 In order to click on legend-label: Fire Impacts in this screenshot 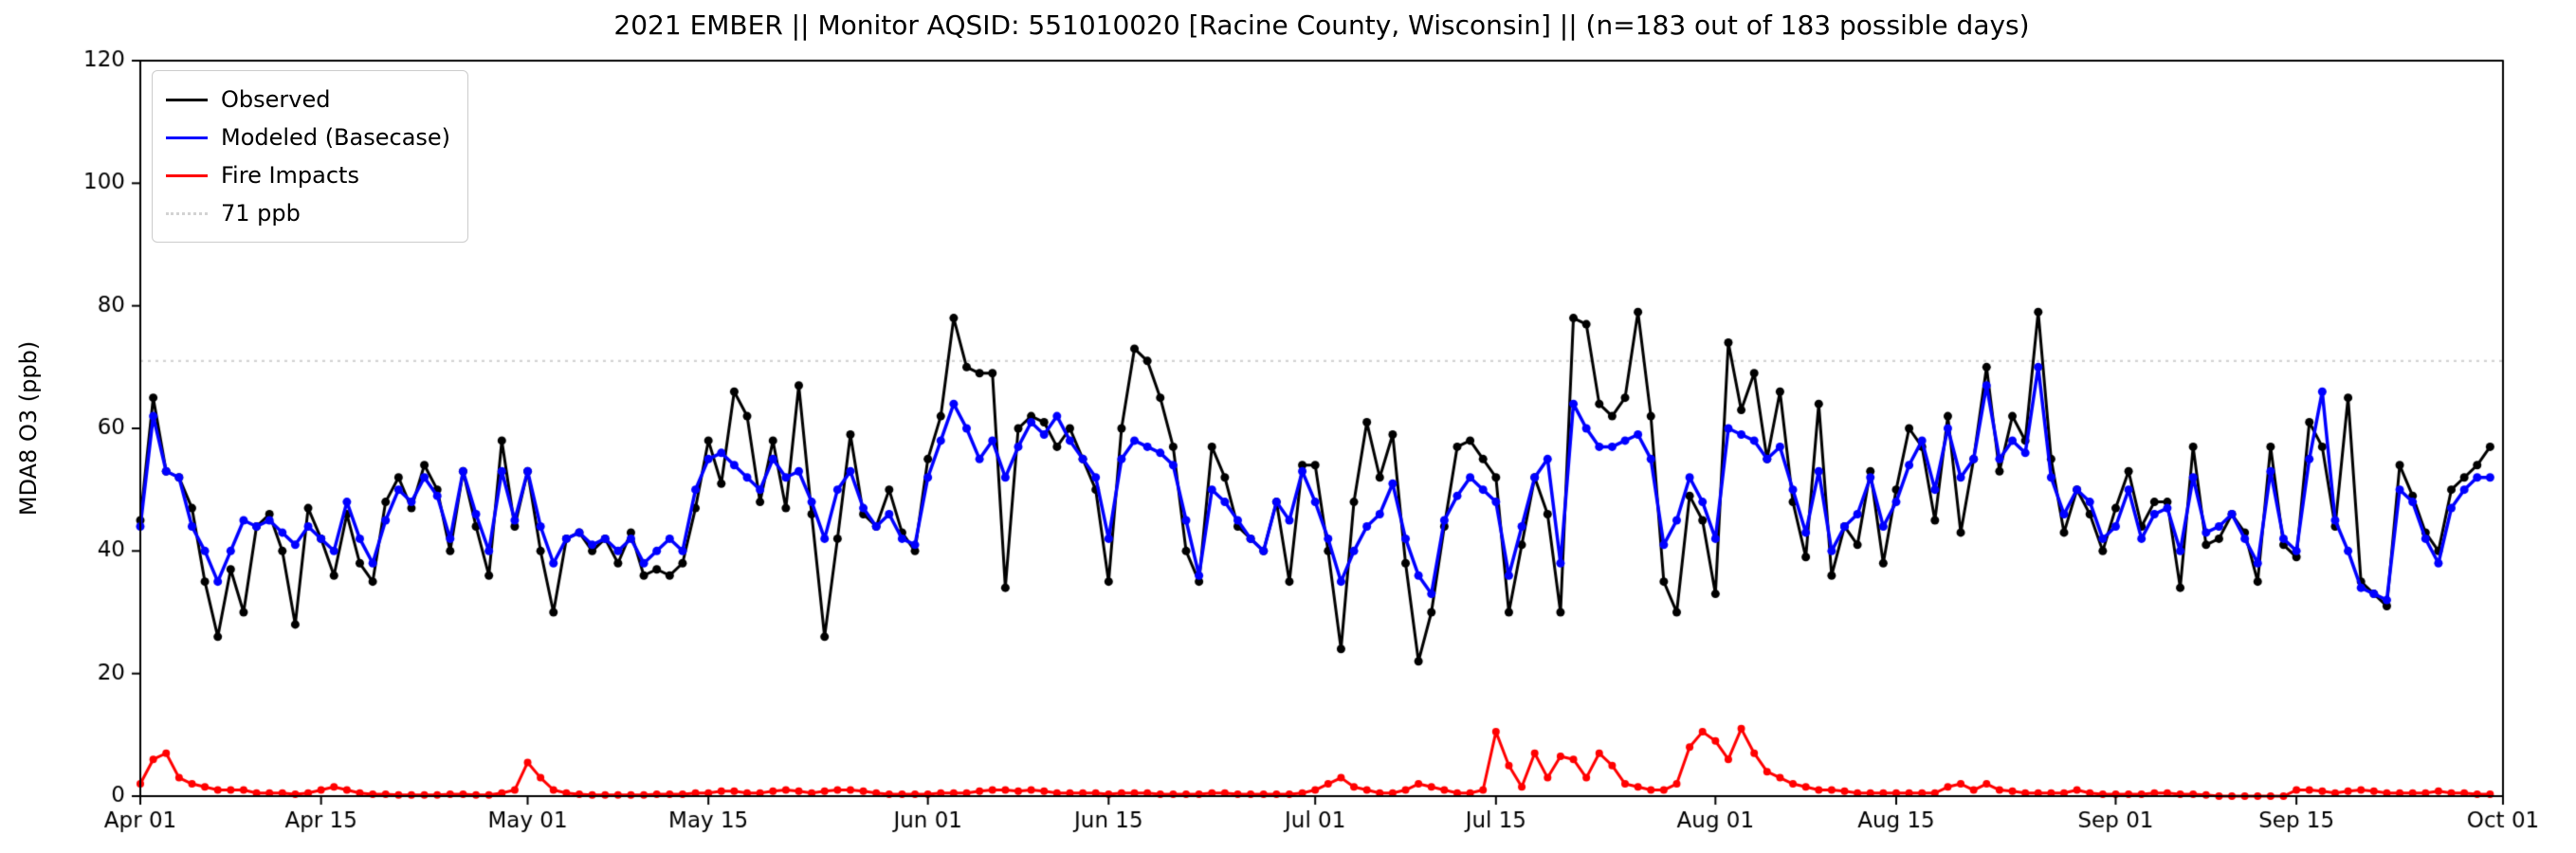, I will do `click(290, 175)`.